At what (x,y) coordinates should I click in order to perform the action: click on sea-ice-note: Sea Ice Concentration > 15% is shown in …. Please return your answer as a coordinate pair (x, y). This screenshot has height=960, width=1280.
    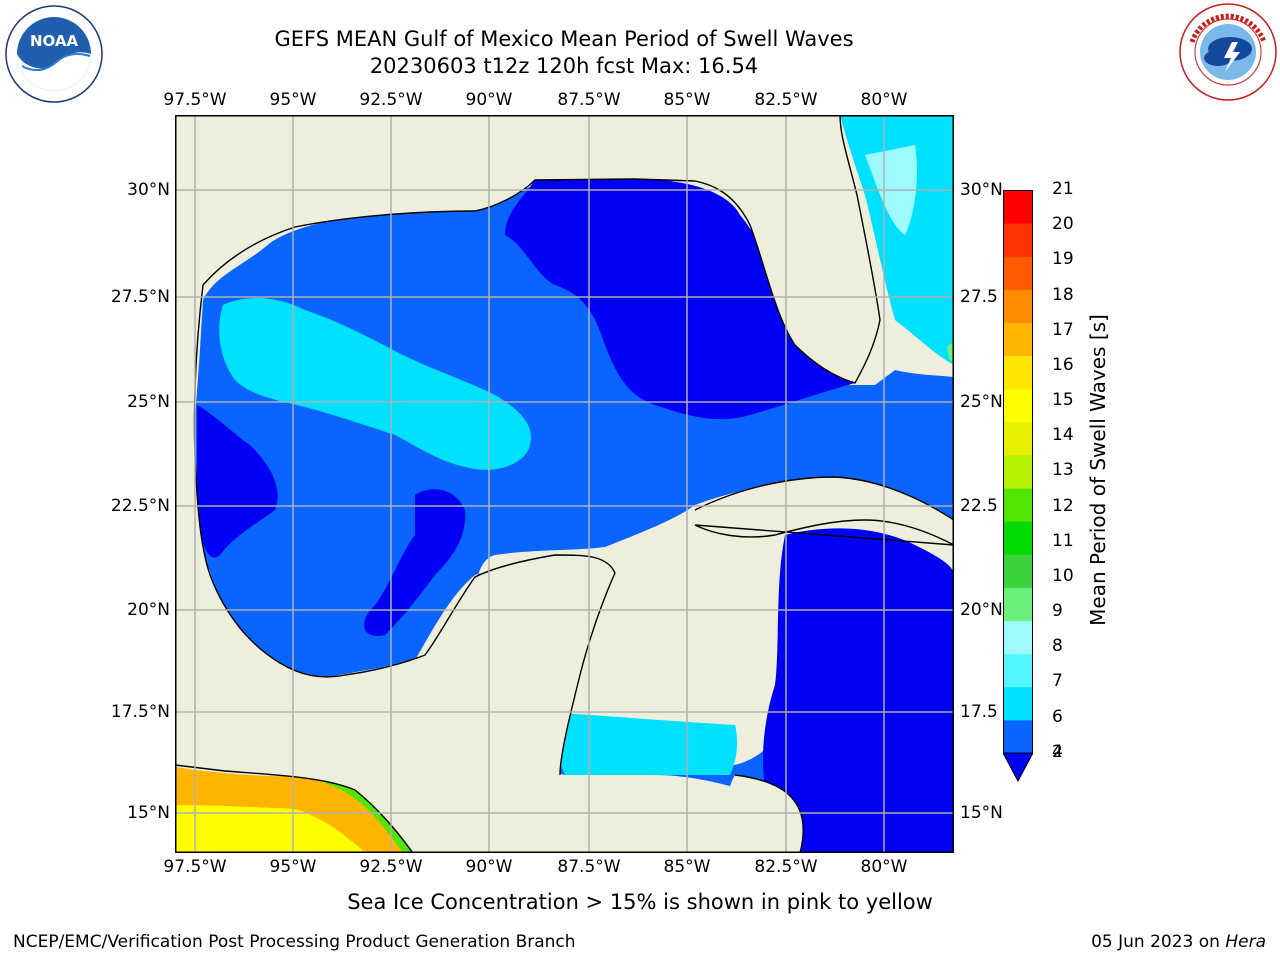
    Looking at the image, I should click on (640, 902).